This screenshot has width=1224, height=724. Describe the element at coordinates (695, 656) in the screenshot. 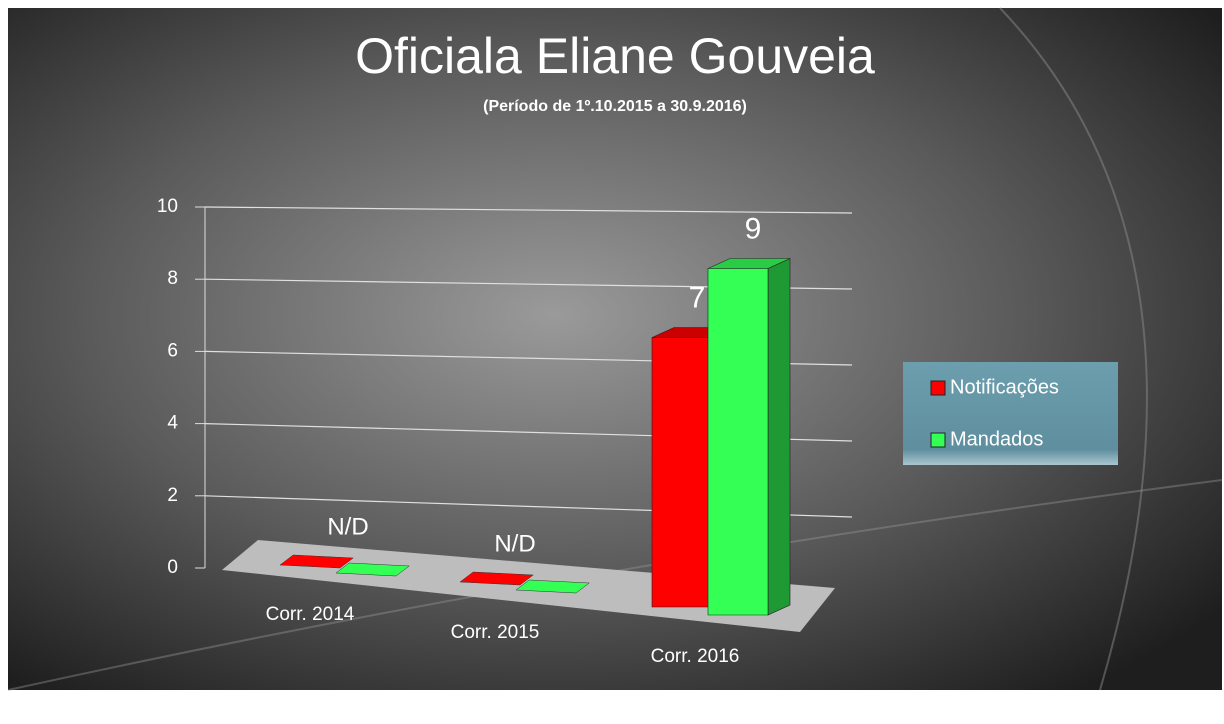

I see `x-tick-label: Corr. 2016` at that location.